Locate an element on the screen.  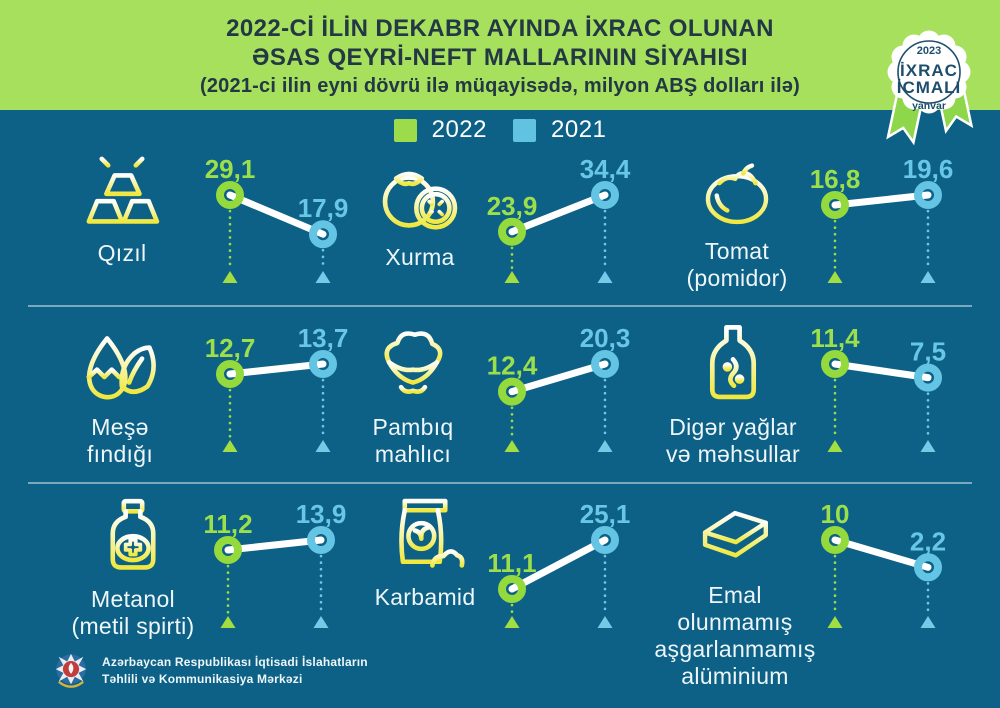
export-review-badge: 2023 İXRAC İCMALI yanvar is located at coordinates (930, 88).